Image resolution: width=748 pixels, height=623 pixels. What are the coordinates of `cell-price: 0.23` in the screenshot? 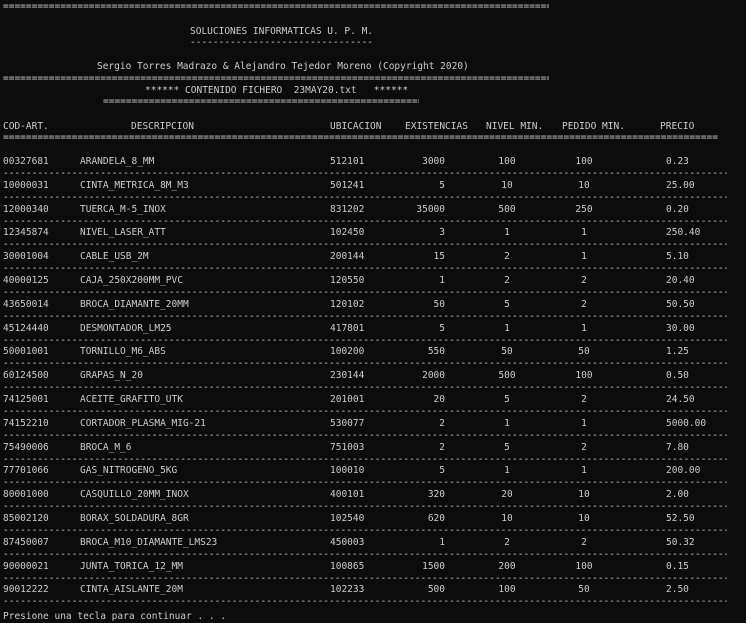 It's located at (677, 161).